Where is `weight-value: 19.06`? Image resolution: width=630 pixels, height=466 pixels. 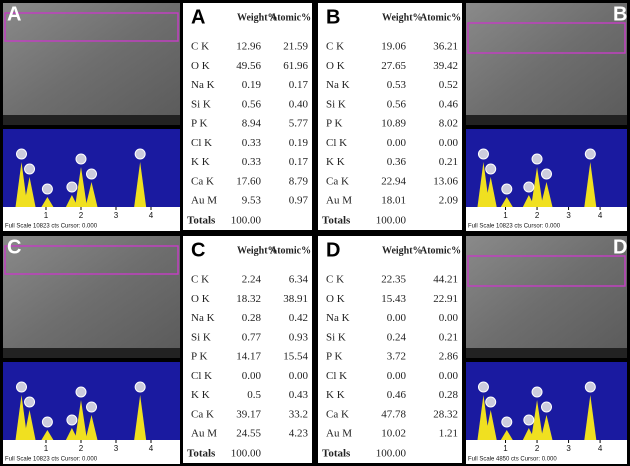
weight-value: 19.06 is located at coordinates (393, 47).